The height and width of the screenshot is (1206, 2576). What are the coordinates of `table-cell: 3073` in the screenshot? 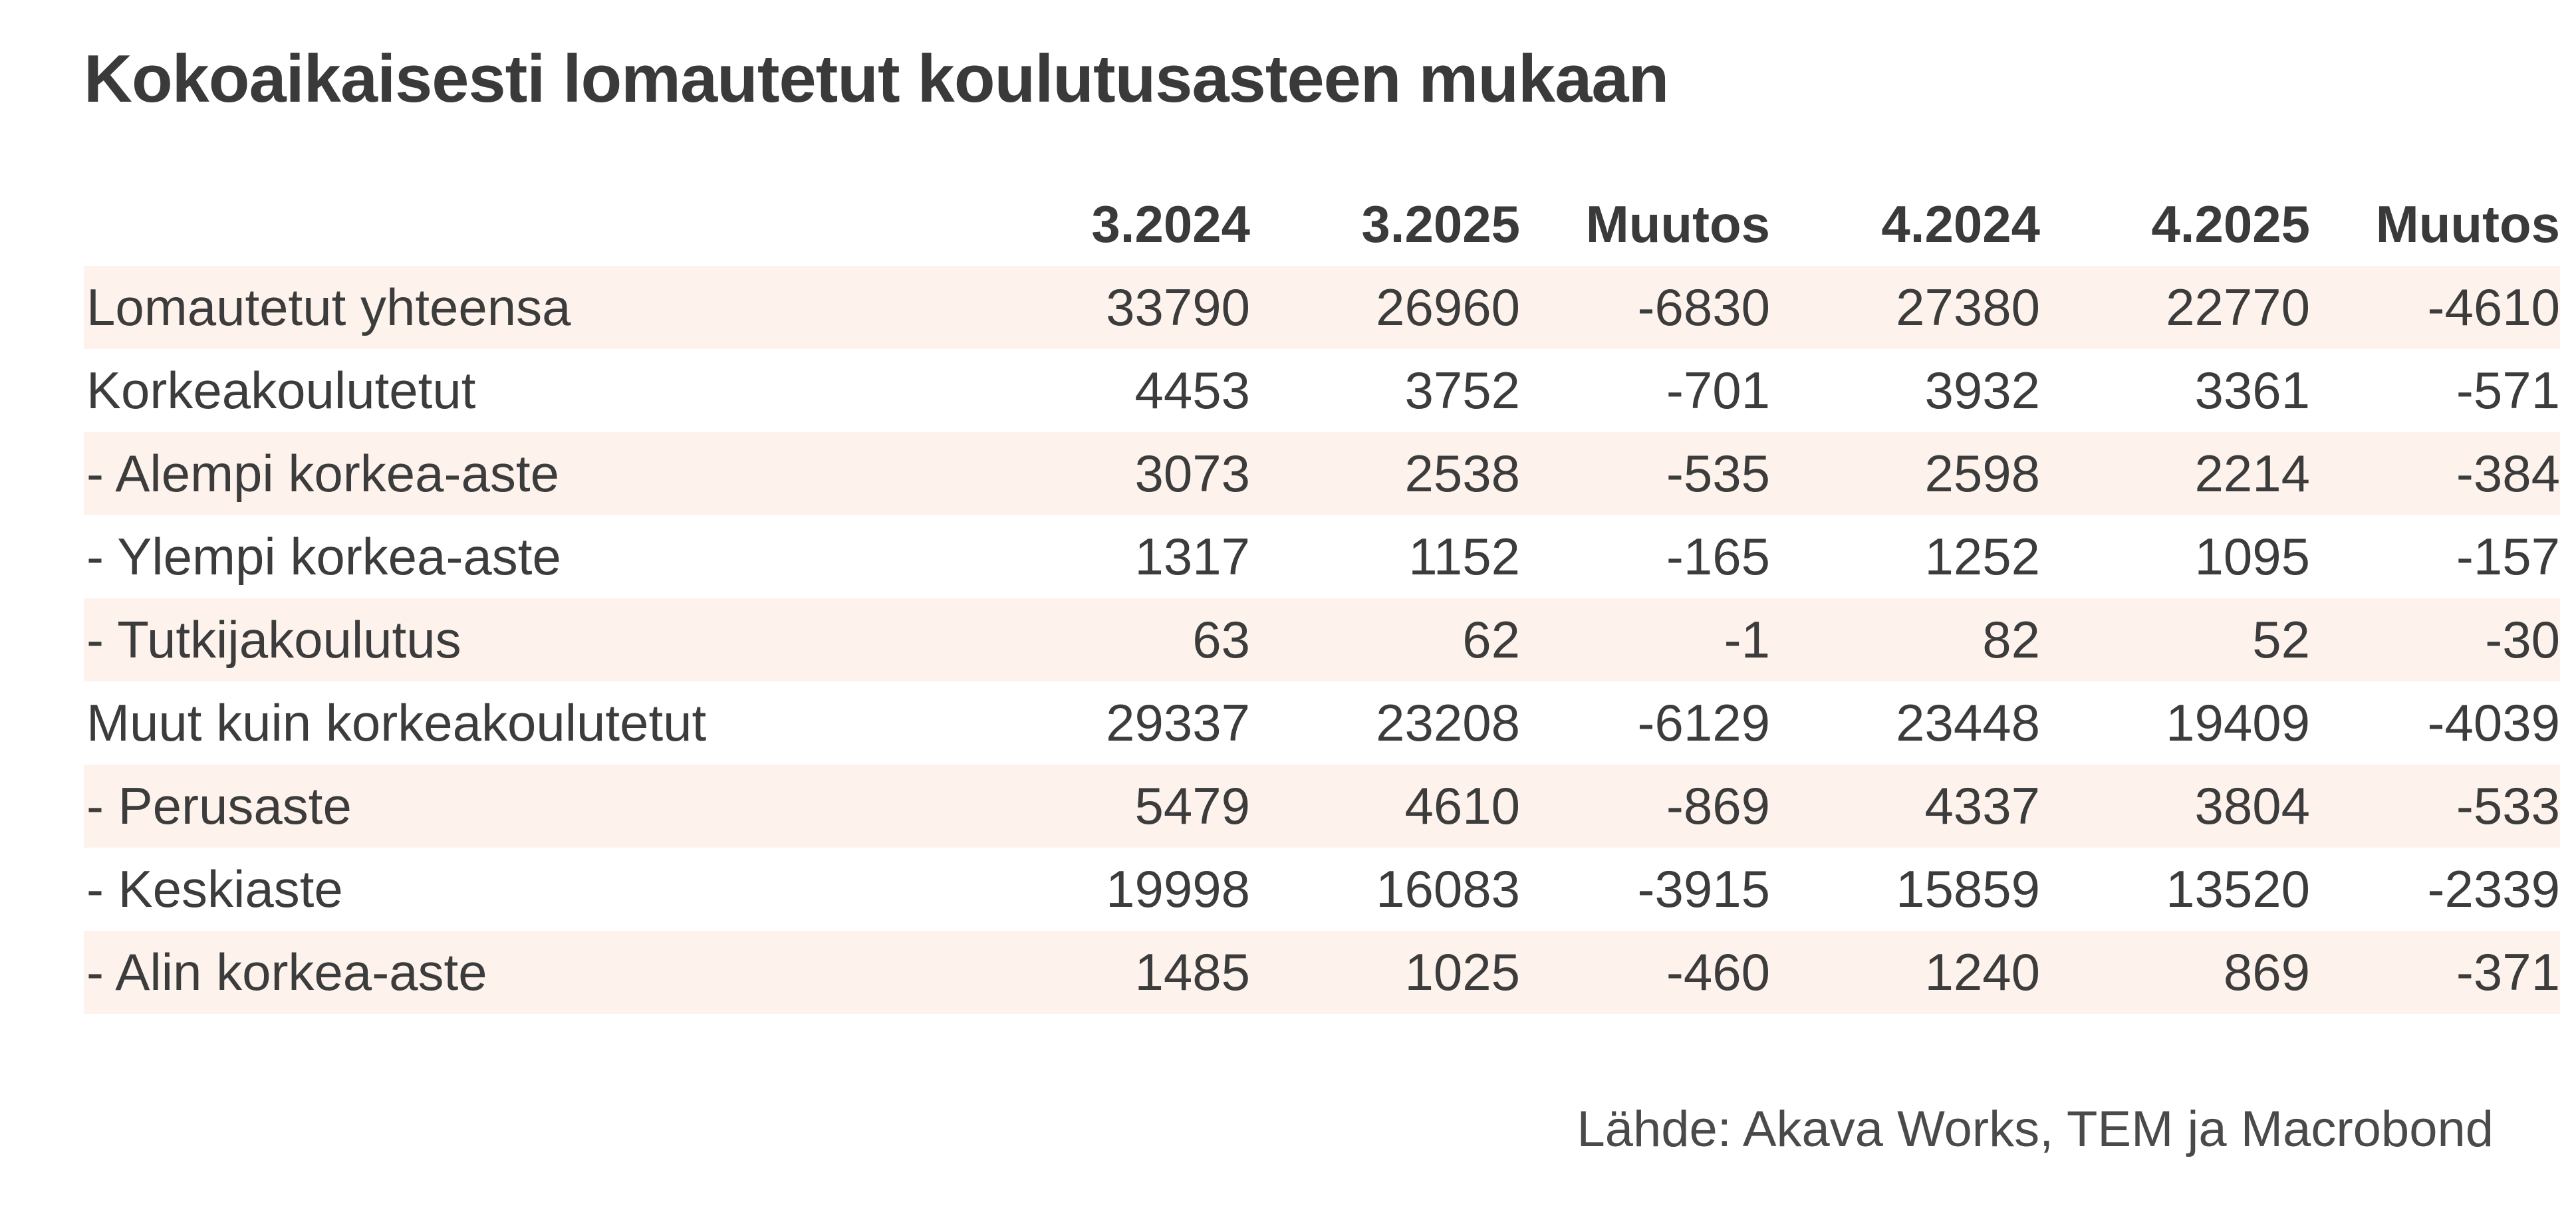 It's located at (1125, 473).